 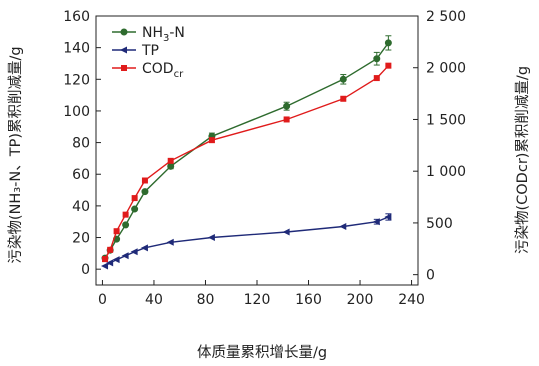 I want to click on legend-label-main: TP, so click(x=150, y=51).